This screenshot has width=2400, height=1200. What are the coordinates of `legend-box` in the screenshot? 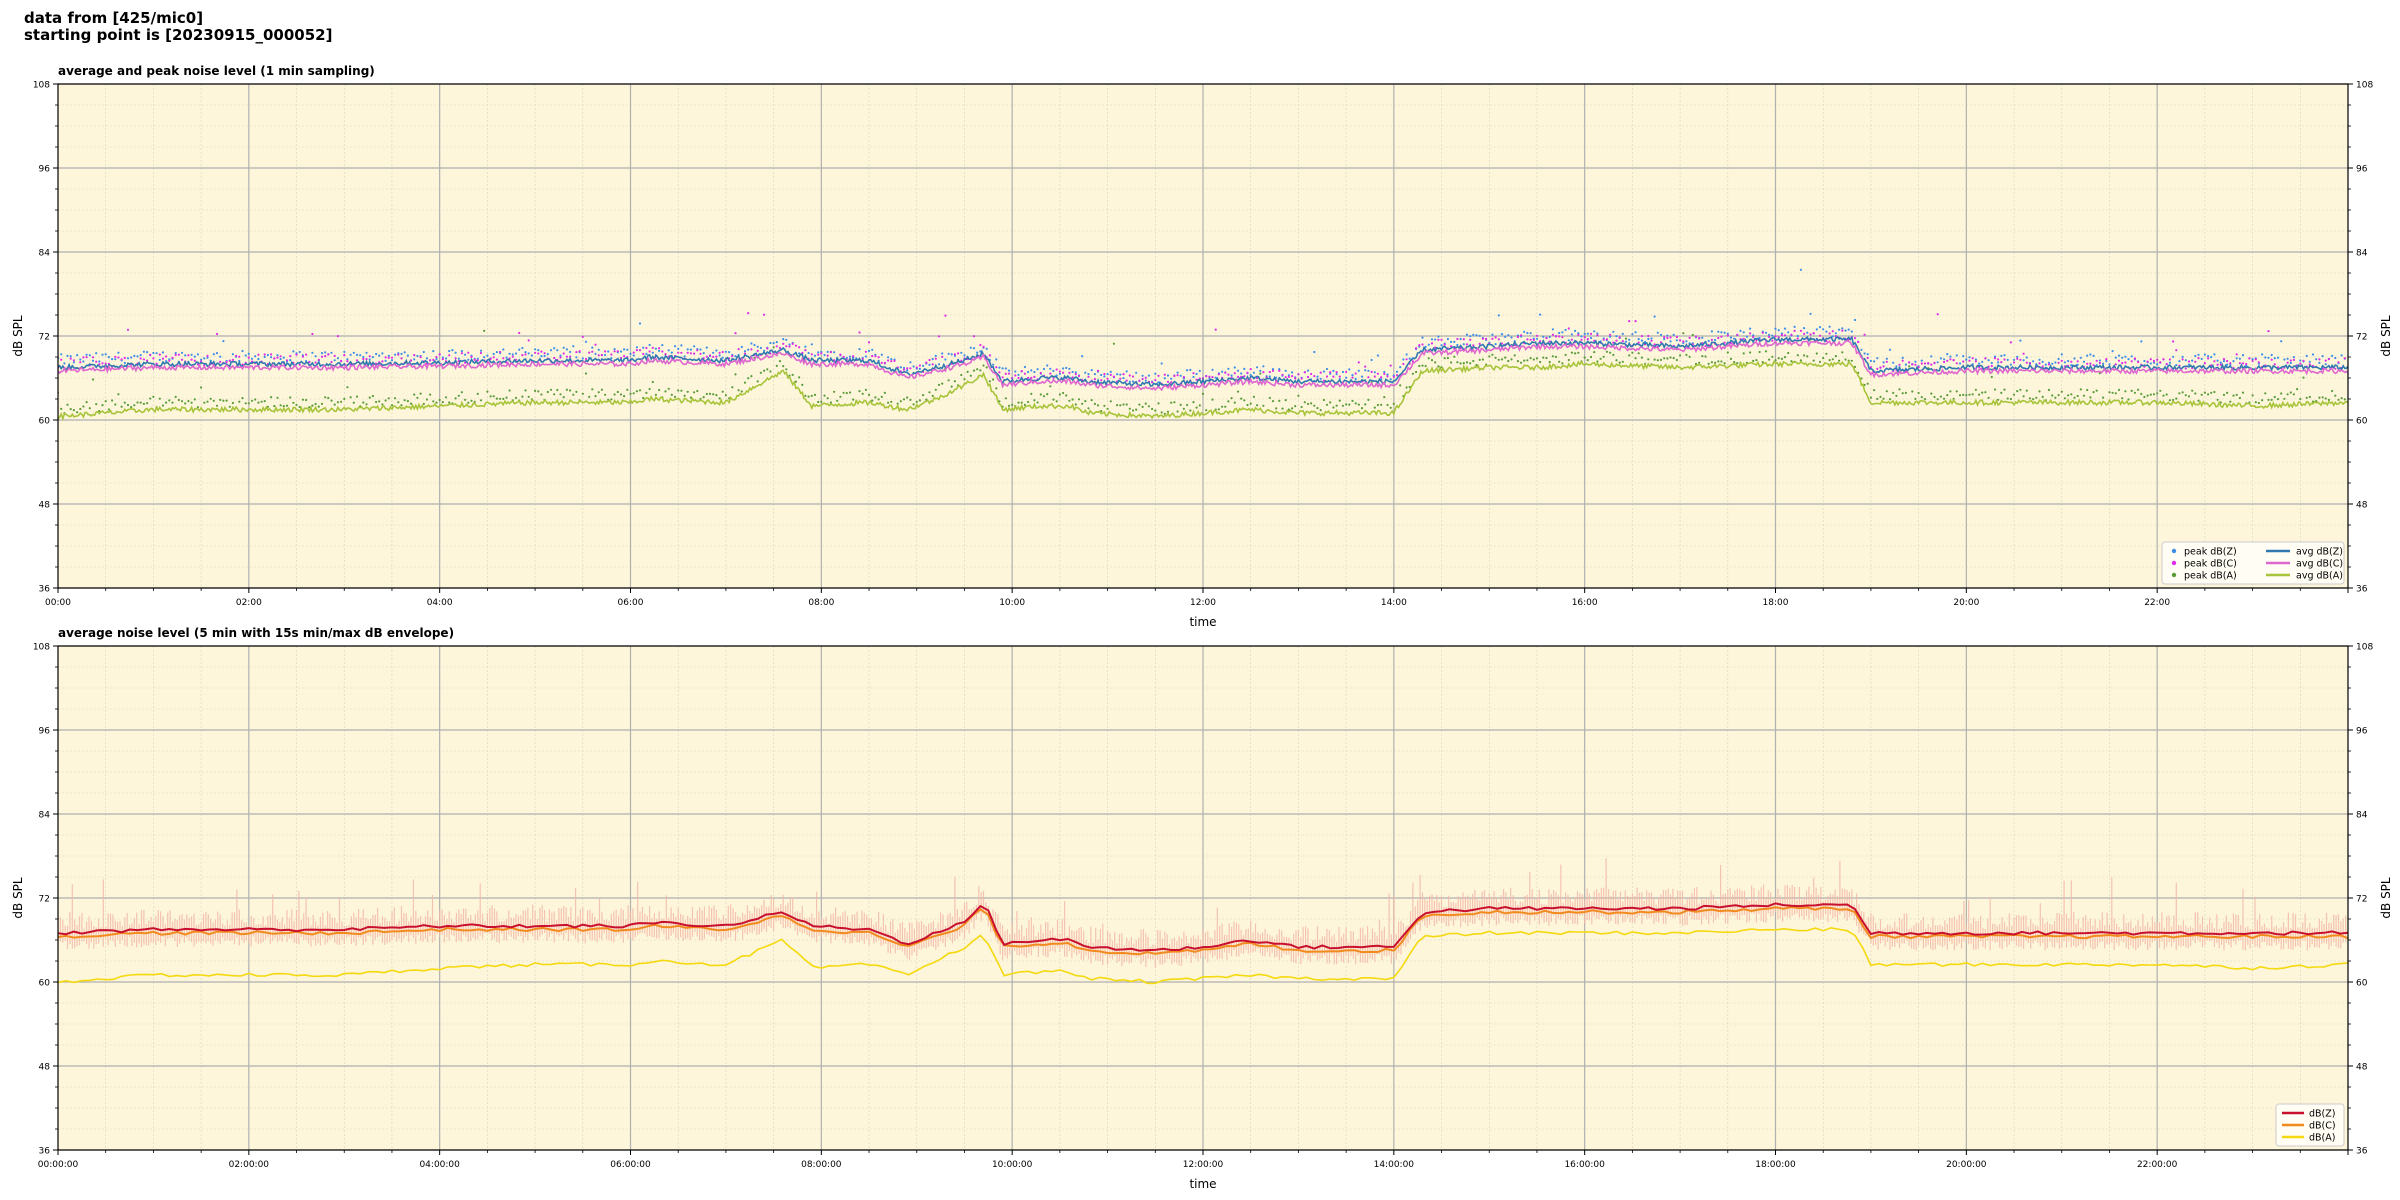 It's located at (2253, 563).